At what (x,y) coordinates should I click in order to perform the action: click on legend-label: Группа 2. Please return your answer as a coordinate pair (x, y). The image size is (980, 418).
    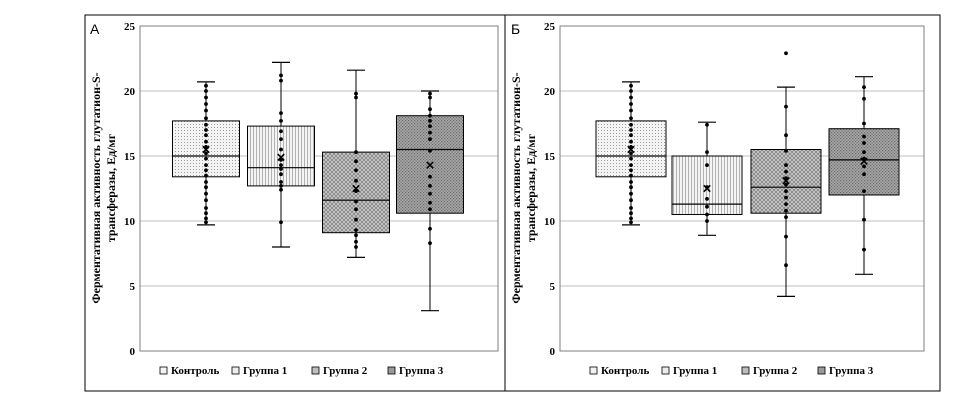
    Looking at the image, I should click on (775, 371).